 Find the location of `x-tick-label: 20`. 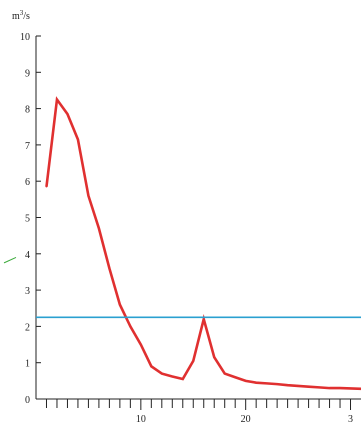

x-tick-label: 20 is located at coordinates (246, 419).